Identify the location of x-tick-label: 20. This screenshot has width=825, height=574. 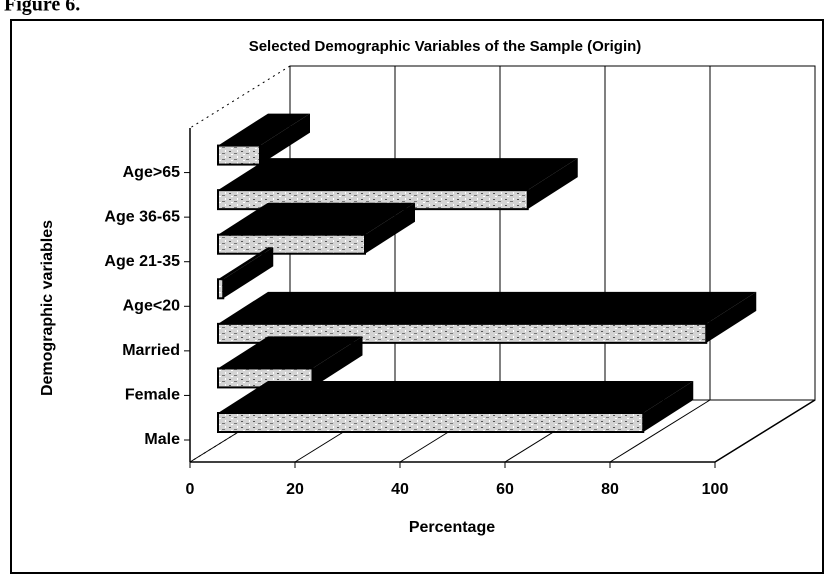
(295, 489).